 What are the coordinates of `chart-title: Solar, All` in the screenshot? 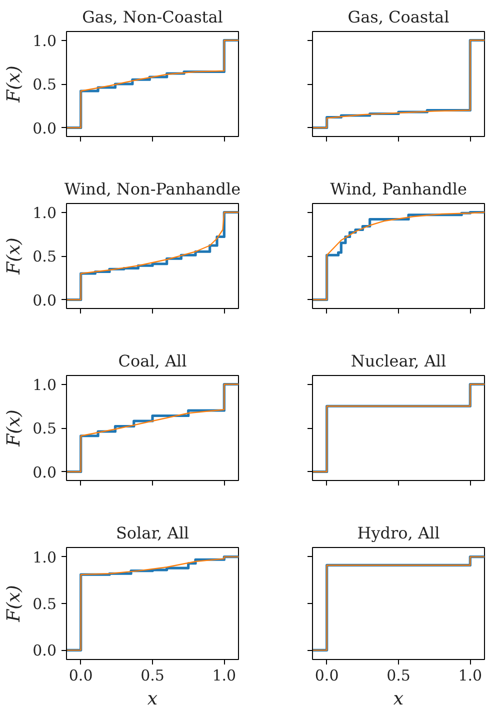 It's located at (153, 533).